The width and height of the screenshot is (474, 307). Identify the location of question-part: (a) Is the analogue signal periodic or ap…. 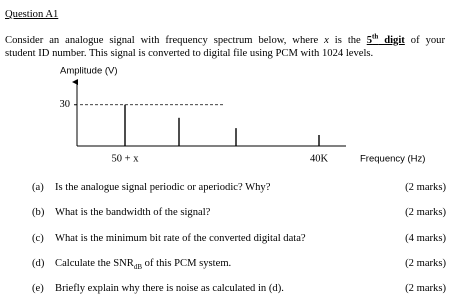
(237, 189).